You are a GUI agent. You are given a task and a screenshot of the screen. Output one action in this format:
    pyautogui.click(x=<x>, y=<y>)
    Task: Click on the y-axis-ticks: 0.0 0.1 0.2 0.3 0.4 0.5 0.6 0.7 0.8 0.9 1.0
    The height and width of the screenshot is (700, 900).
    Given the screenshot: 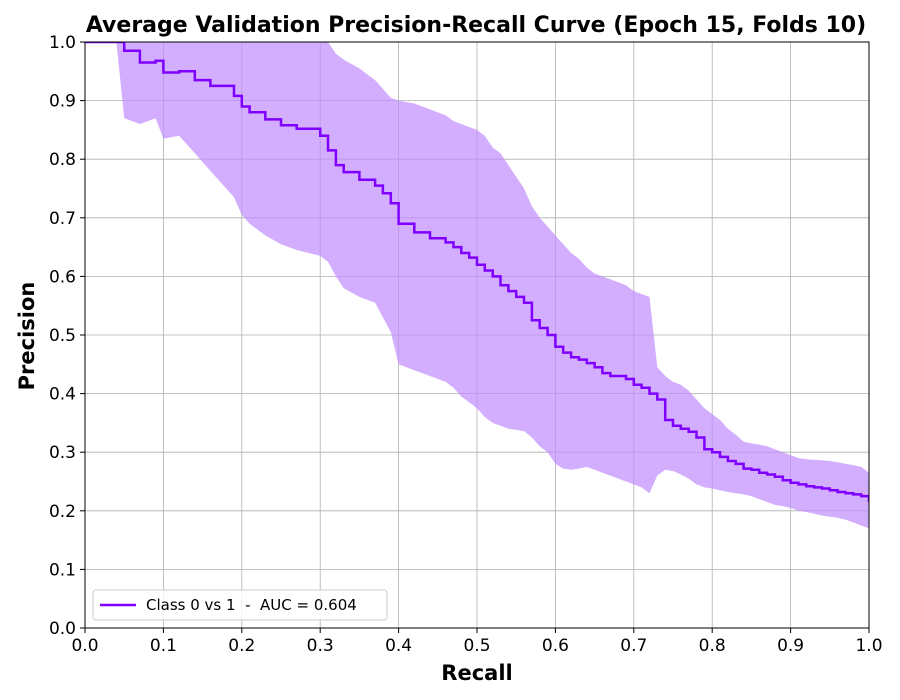 What is the action you would take?
    pyautogui.click(x=67, y=336)
    